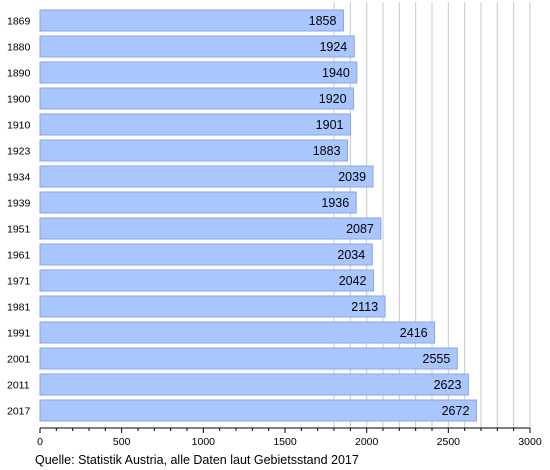  Describe the element at coordinates (122, 442) in the screenshot. I see `x-tick-label: 500` at that location.